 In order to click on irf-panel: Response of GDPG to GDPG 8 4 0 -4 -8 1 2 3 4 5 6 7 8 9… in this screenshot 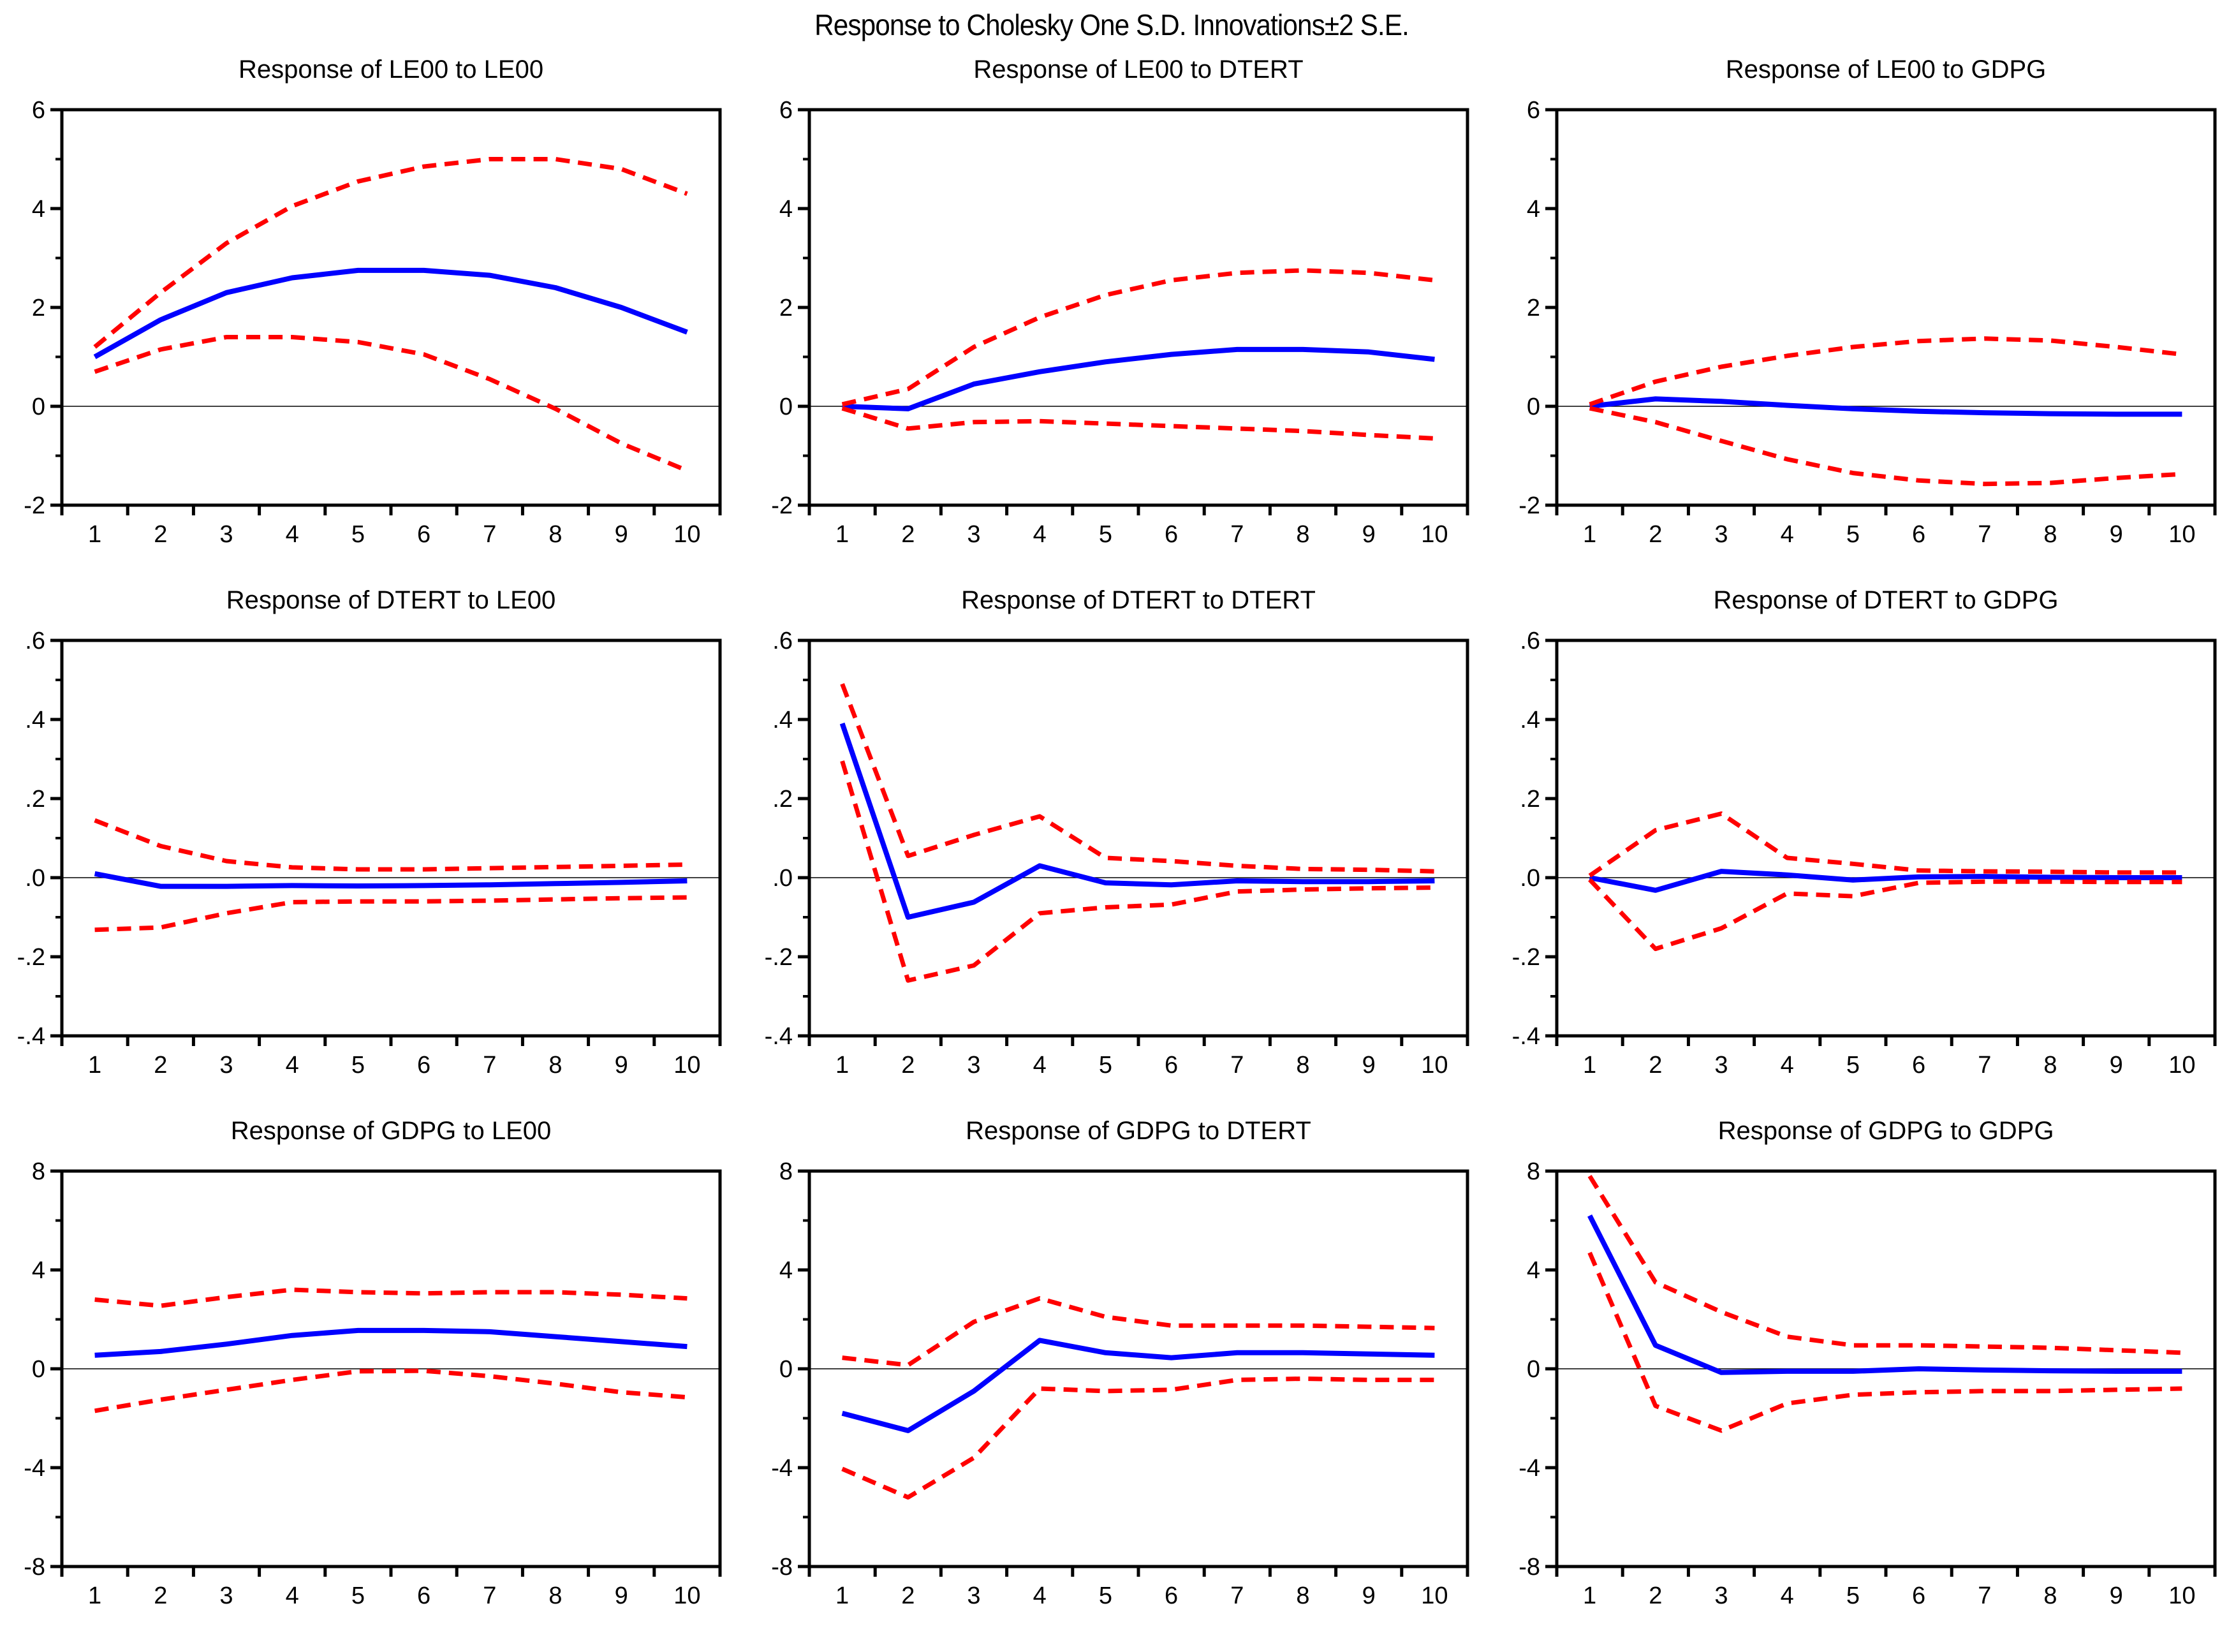, I will do `click(1859, 1372)`.